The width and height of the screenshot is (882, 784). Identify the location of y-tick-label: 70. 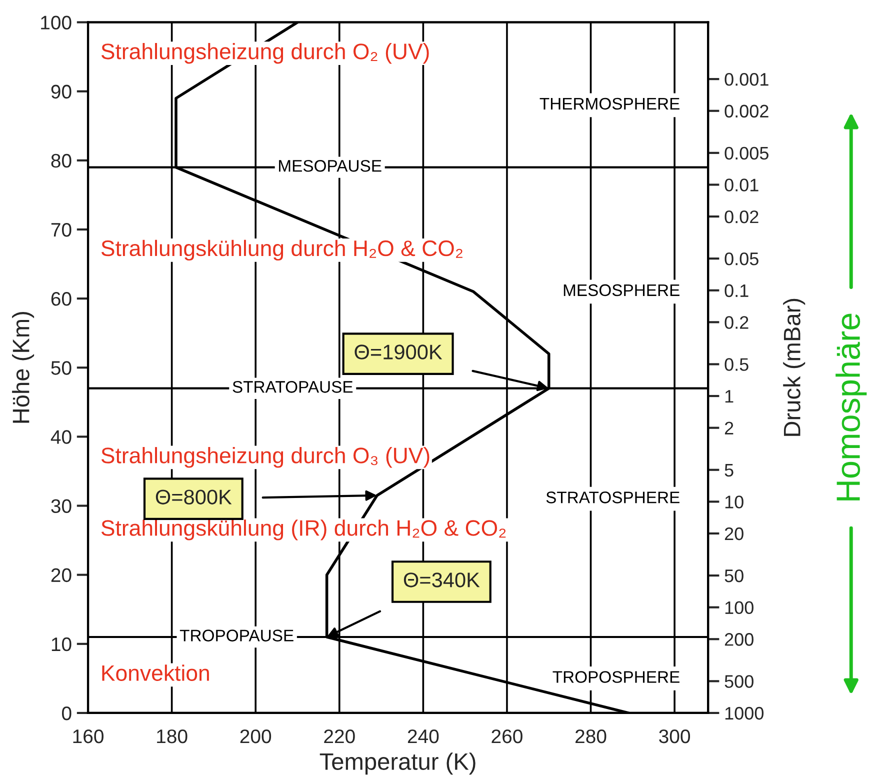
(61, 229).